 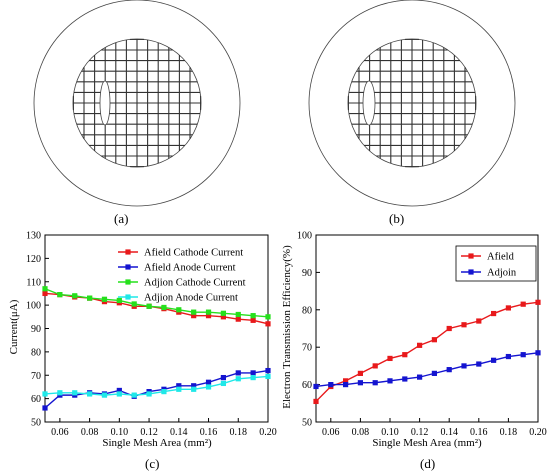 I want to click on series-afield-anode-current, so click(x=156, y=389).